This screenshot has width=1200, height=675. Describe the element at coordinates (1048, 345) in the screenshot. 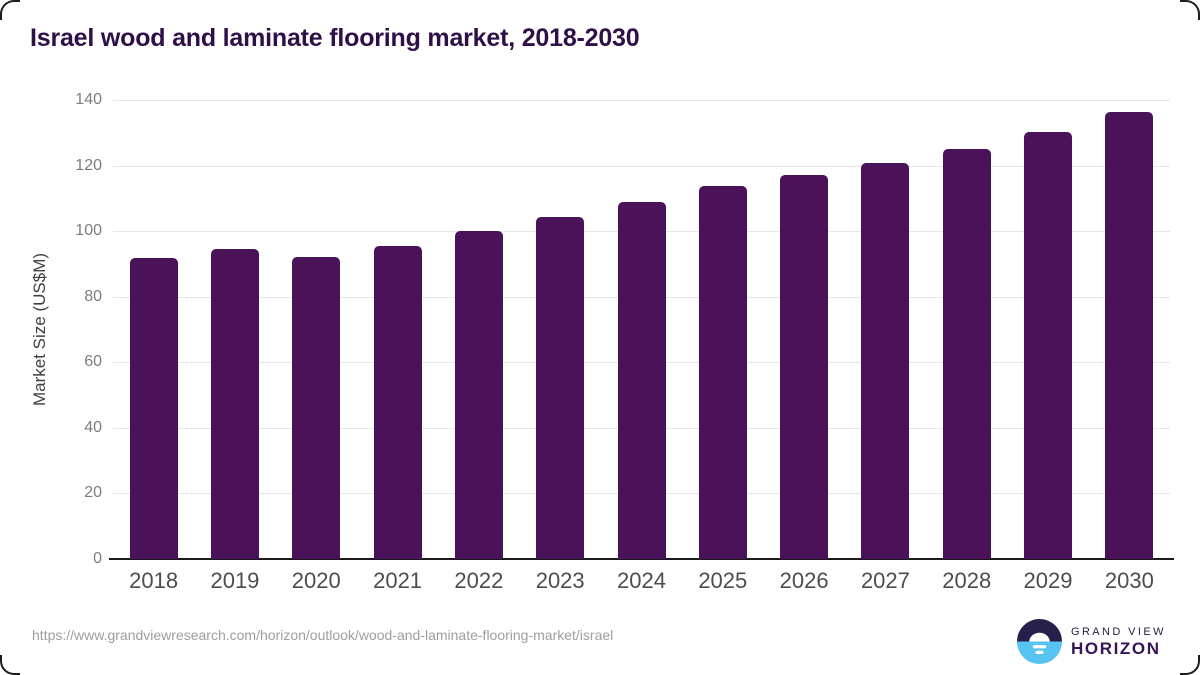

I see `bar-2029` at that location.